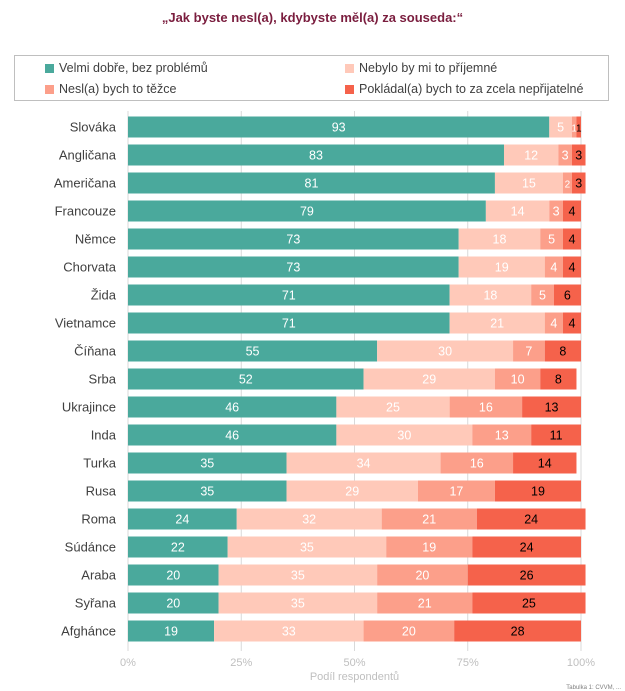  What do you see at coordinates (428, 68) in the screenshot?
I see `legend-label-2: Nebylo by mi to příjemné` at bounding box center [428, 68].